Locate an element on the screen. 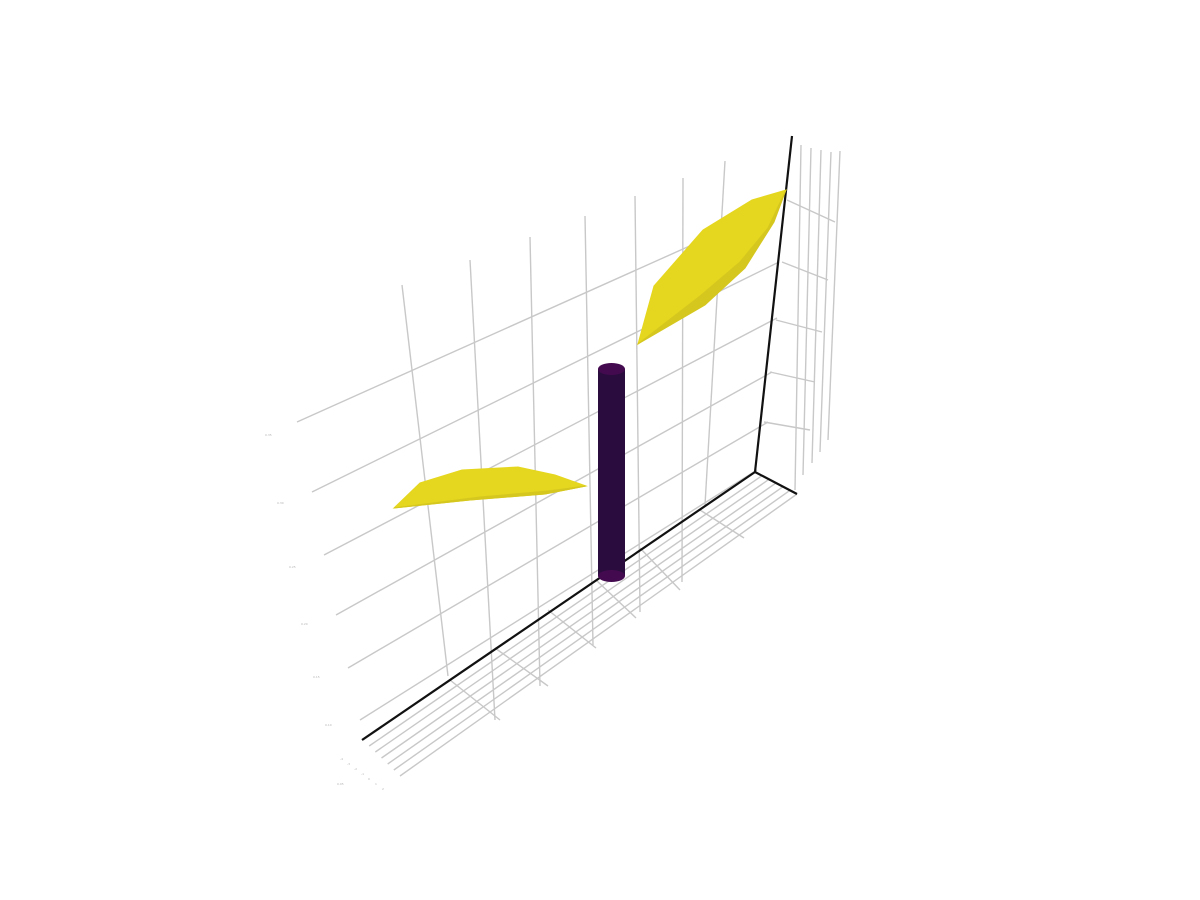 Image resolution: width=1200 pixels, height=900 pixels. tick-label: 2 is located at coordinates (383, 789).